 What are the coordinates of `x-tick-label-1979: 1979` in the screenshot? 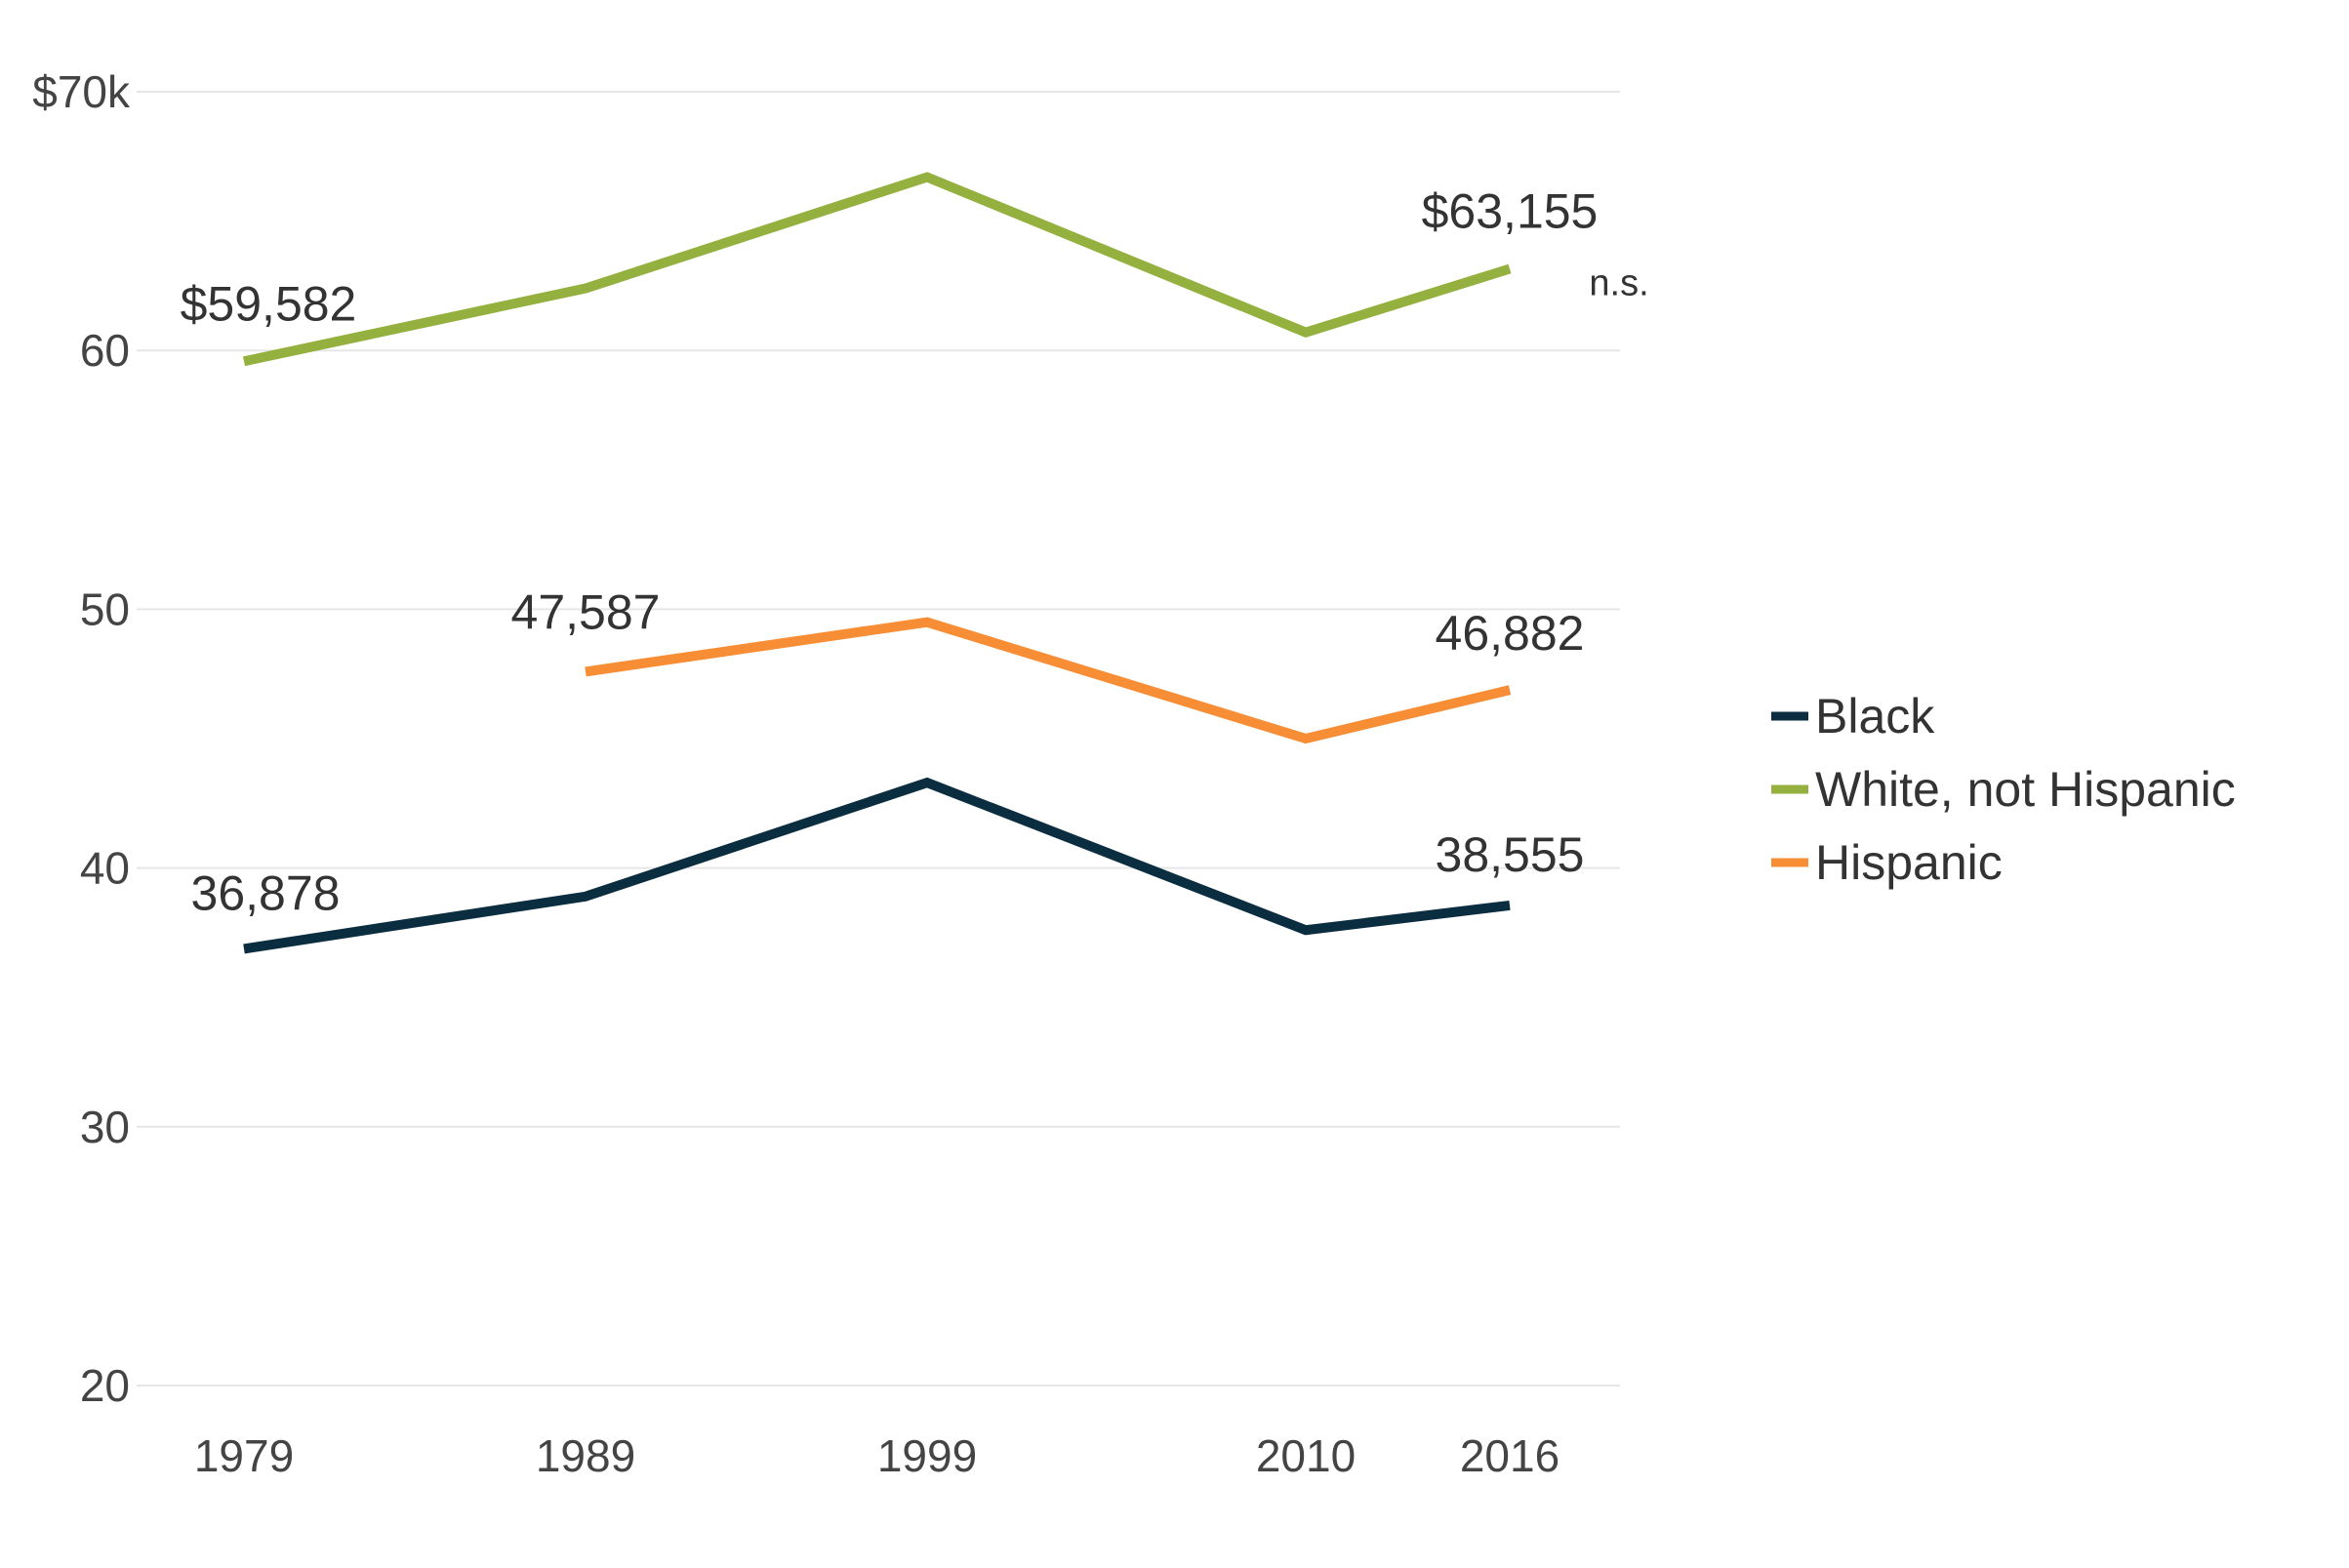 It's located at (244, 1455).